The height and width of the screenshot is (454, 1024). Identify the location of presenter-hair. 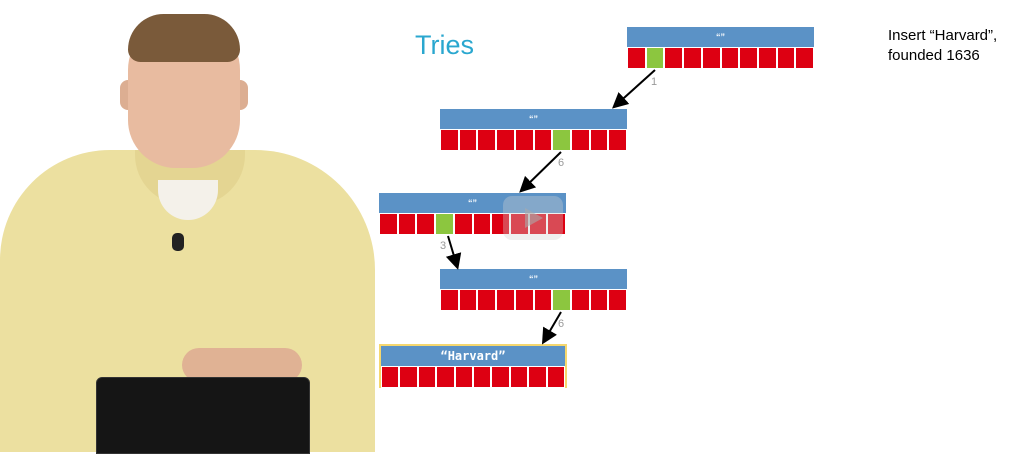
(184, 38).